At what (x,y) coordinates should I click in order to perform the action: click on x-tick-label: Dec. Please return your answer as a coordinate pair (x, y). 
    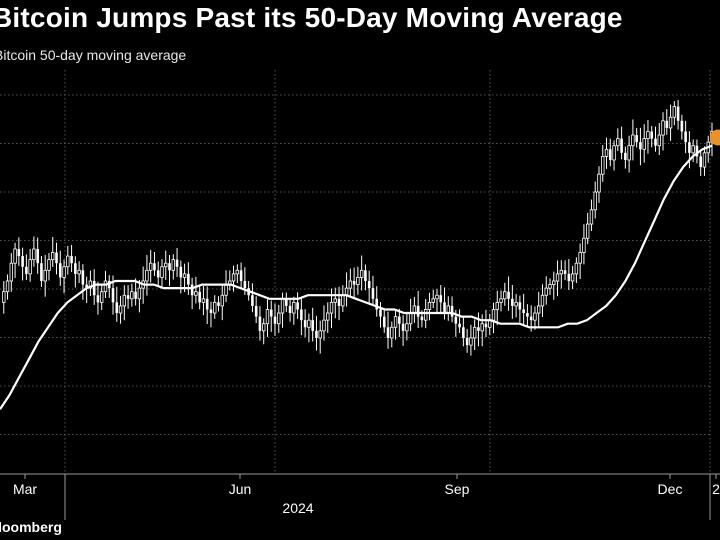
    Looking at the image, I should click on (670, 489).